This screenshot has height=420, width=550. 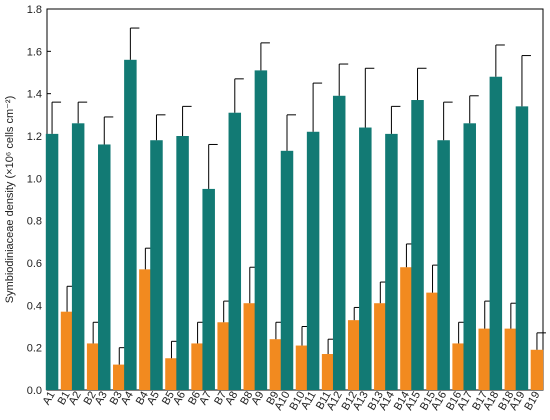 What do you see at coordinates (194, 399) in the screenshot?
I see `x-tick-label: B6` at bounding box center [194, 399].